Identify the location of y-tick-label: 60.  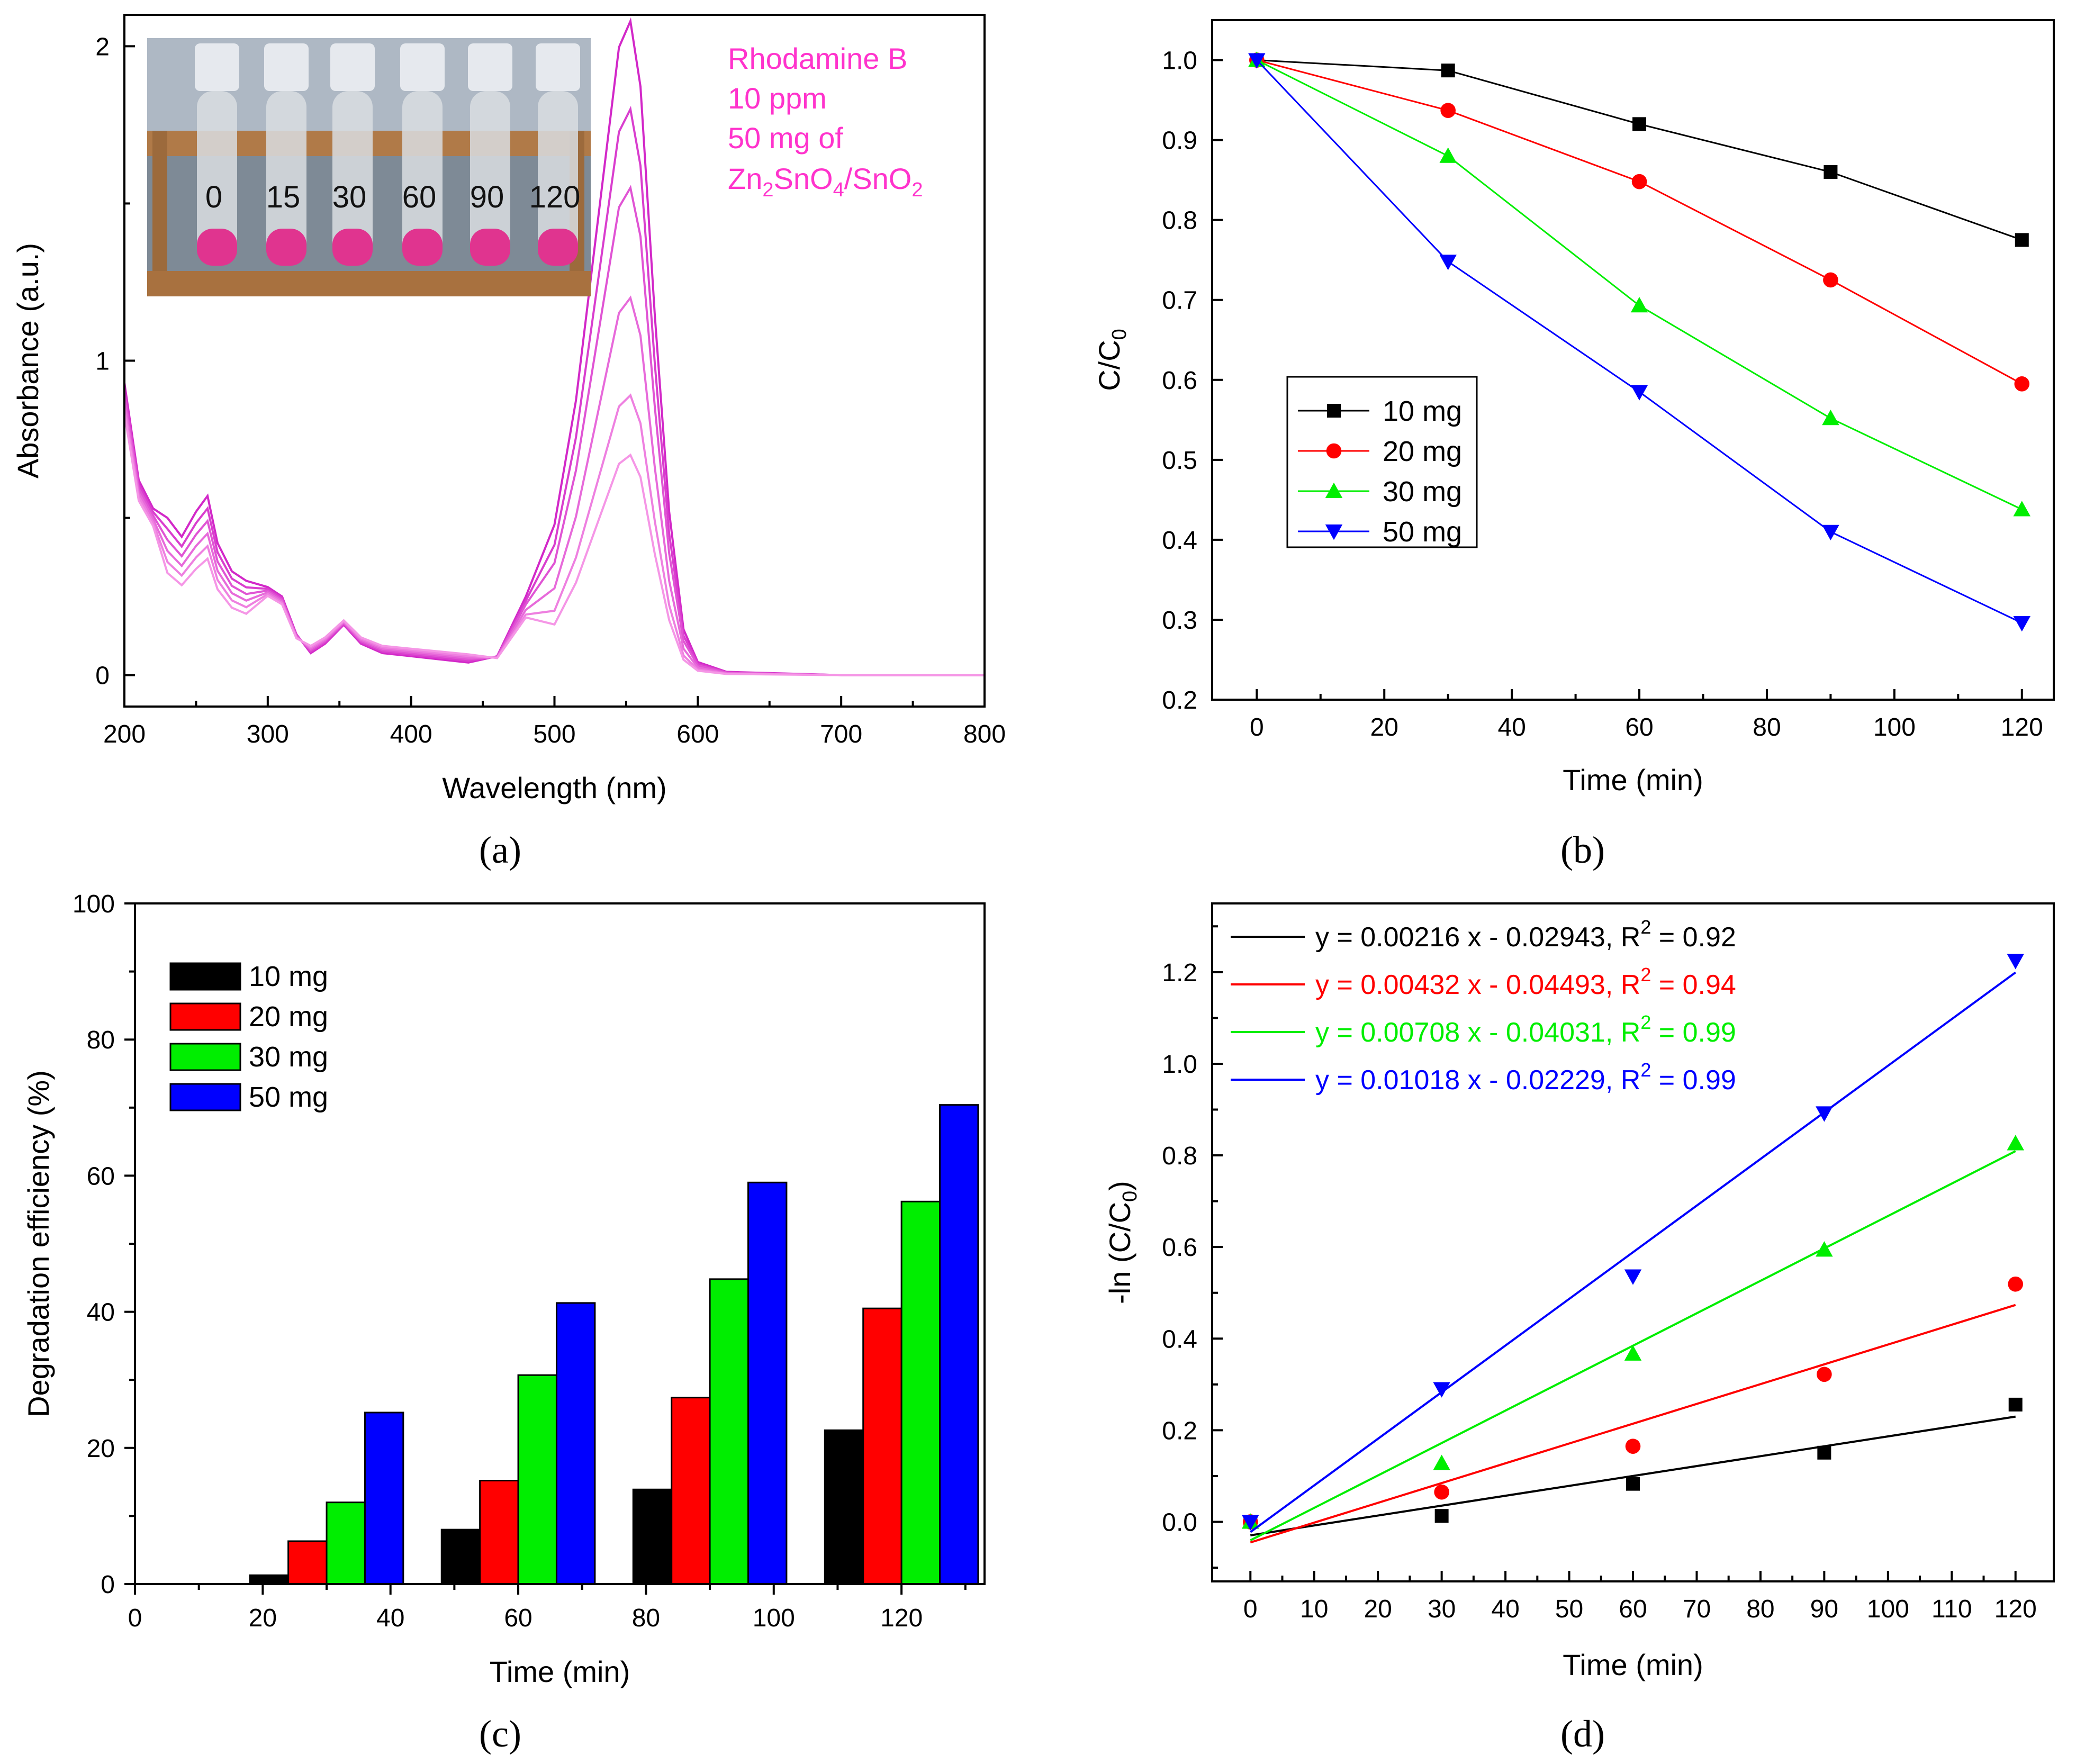
(101, 1176).